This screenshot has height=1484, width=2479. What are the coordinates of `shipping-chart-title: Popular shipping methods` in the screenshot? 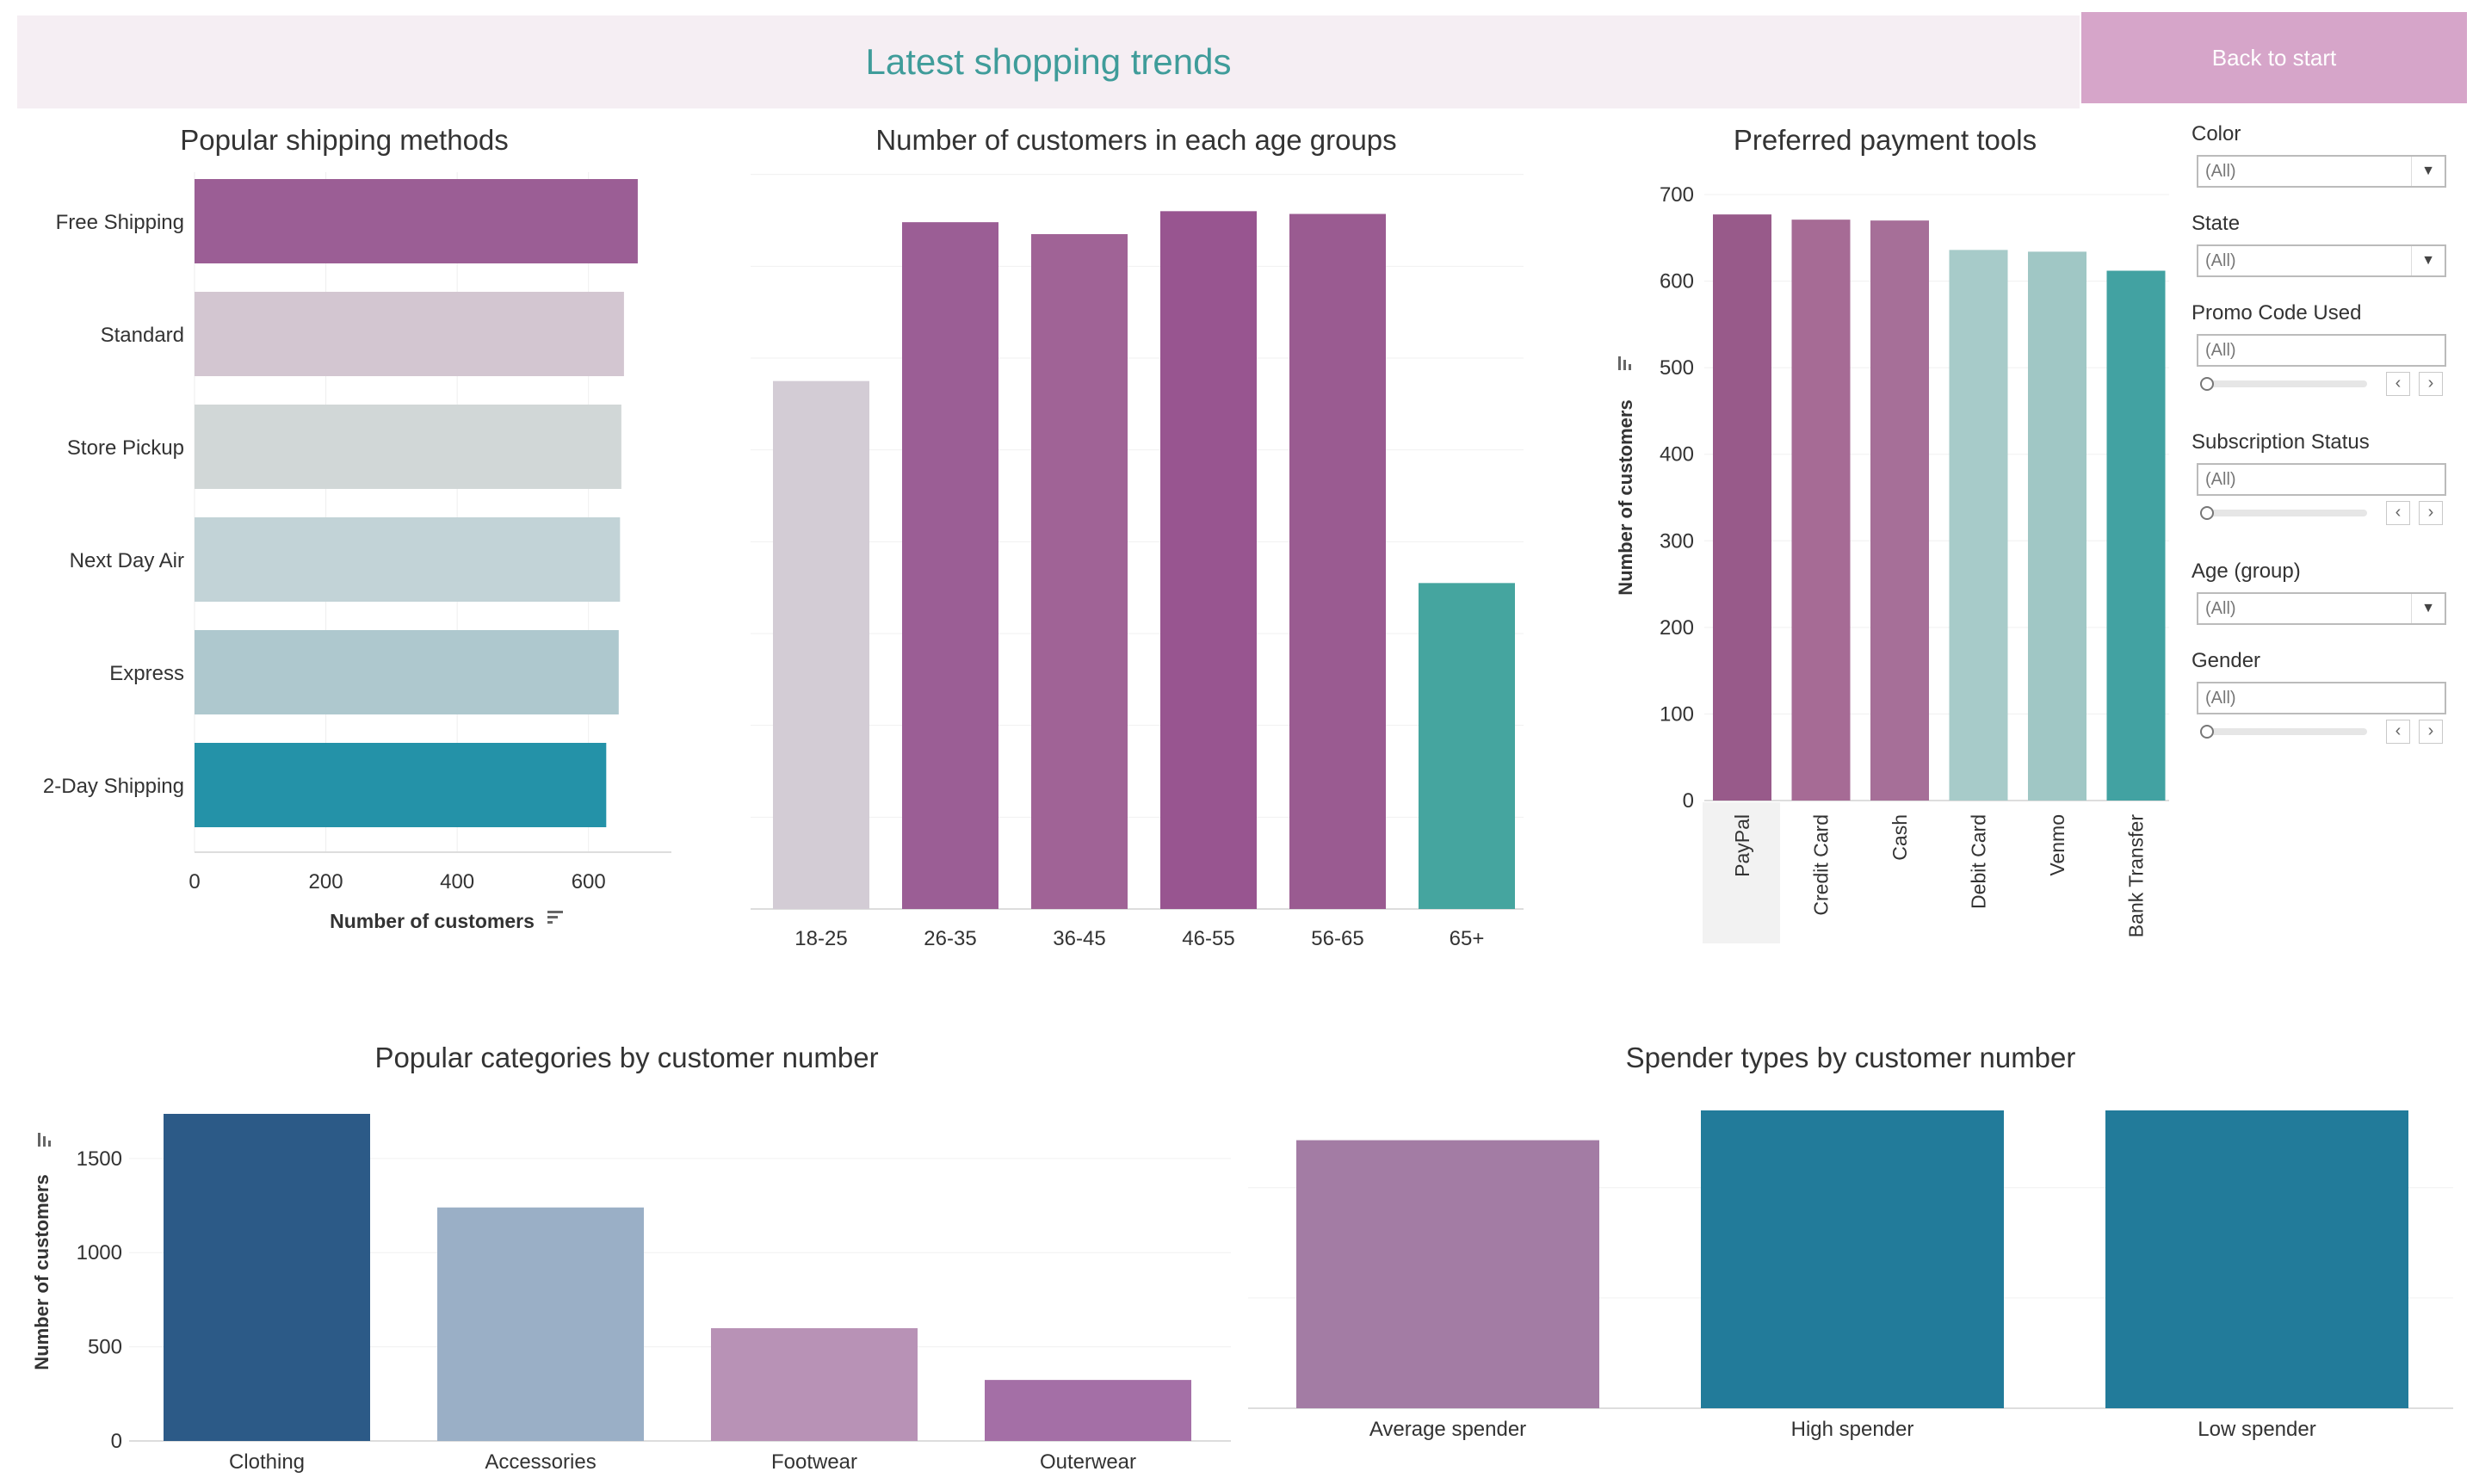 It's located at (344, 140).